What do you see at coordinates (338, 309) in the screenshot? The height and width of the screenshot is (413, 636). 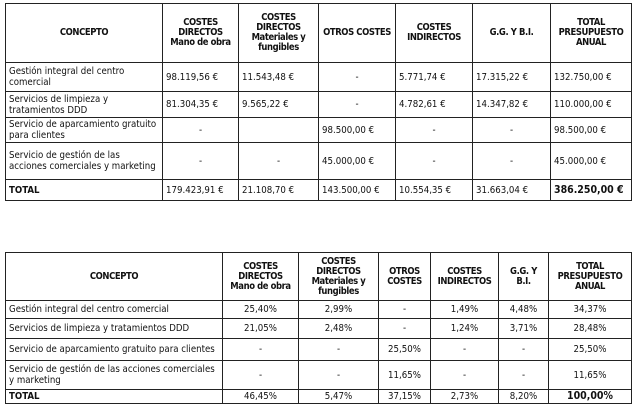 I see `value-cell: 2,99%` at bounding box center [338, 309].